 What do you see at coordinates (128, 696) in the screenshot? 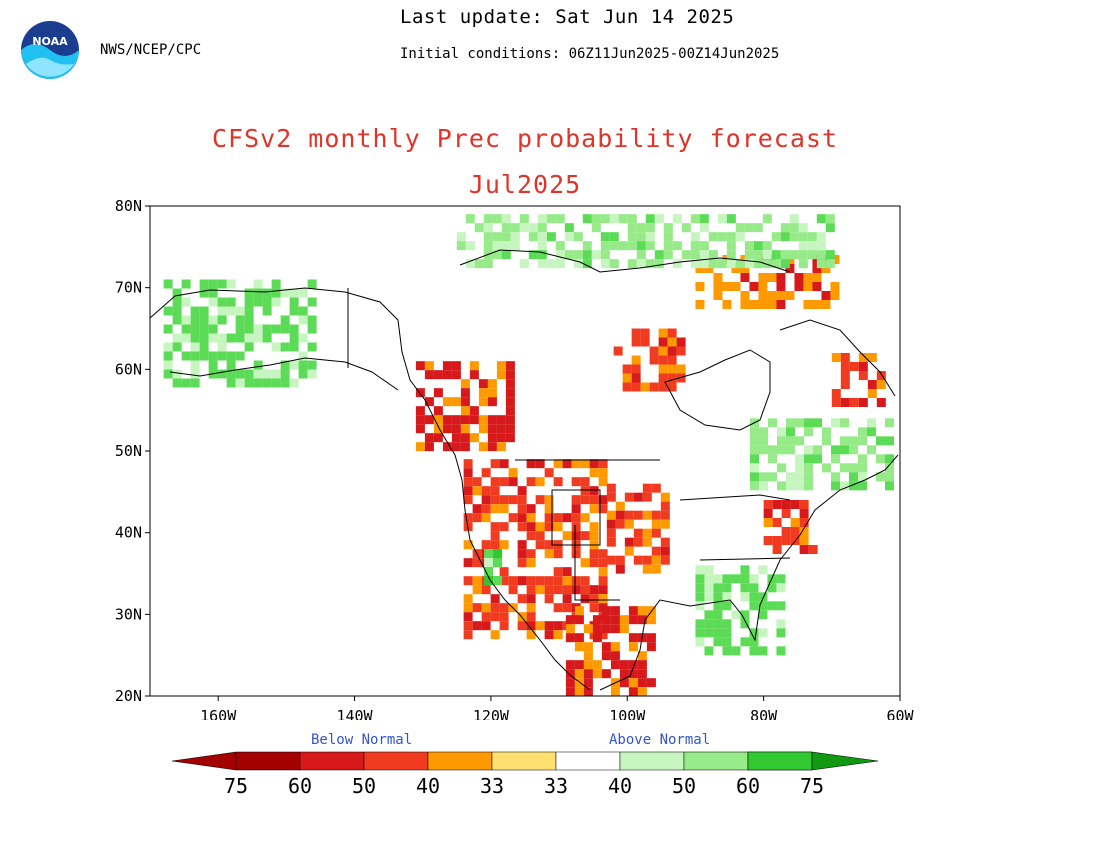
I see `lat-tick-label: 20N` at bounding box center [128, 696].